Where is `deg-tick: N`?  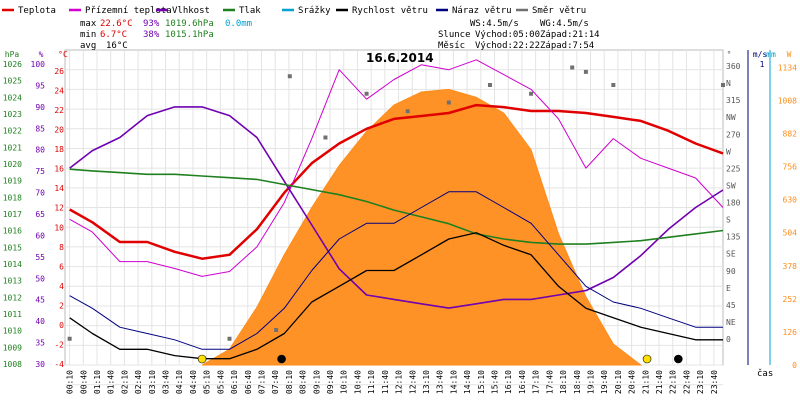
deg-tick: N is located at coordinates (728, 83).